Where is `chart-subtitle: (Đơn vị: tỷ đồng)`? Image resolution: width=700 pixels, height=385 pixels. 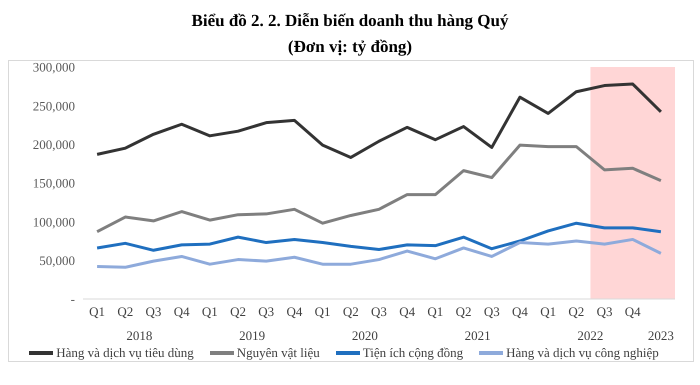
chart-subtitle: (Đơn vị: tỷ đồng) is located at coordinates (350, 47).